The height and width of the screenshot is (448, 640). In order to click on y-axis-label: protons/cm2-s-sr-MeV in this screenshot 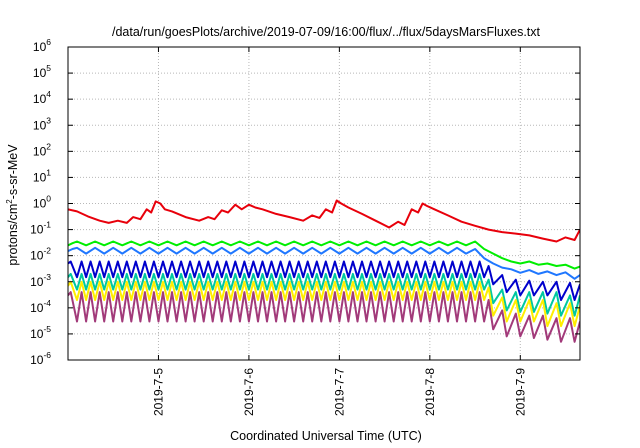, I will do `click(12, 205)`.